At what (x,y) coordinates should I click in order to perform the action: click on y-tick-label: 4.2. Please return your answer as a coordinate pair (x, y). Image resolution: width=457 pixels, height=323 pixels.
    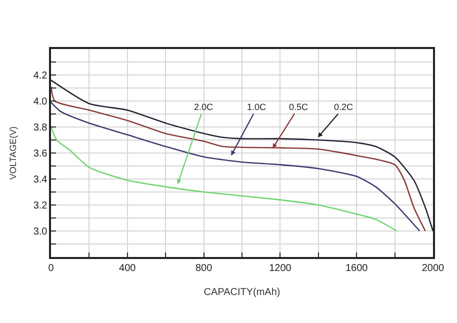
    Looking at the image, I should click on (40, 76).